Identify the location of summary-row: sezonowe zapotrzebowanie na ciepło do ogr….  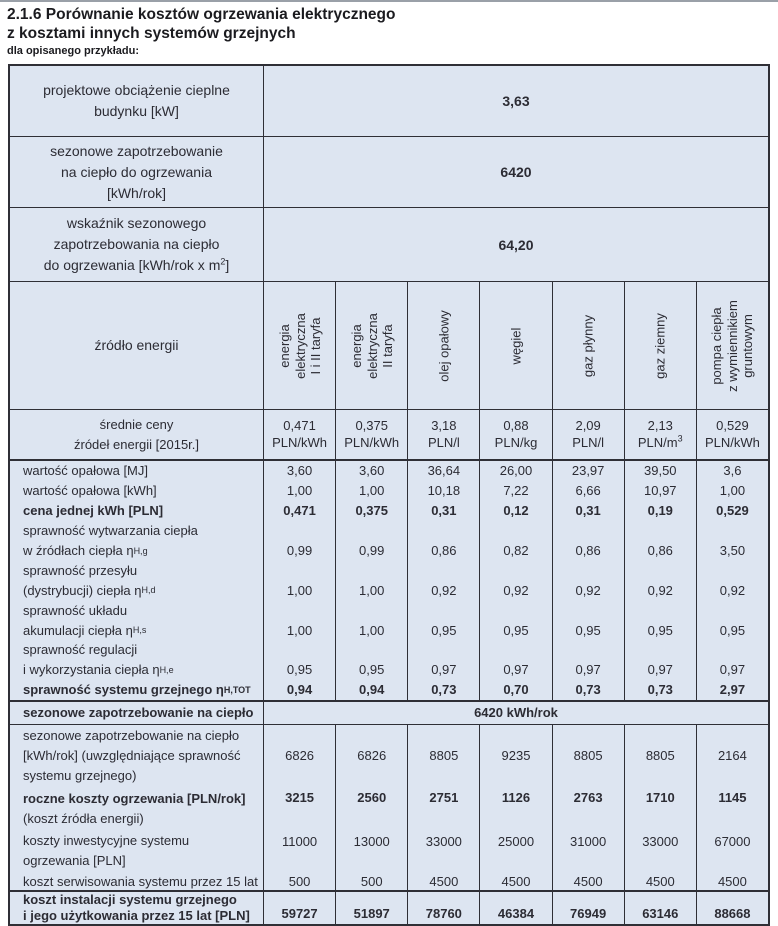
(389, 171).